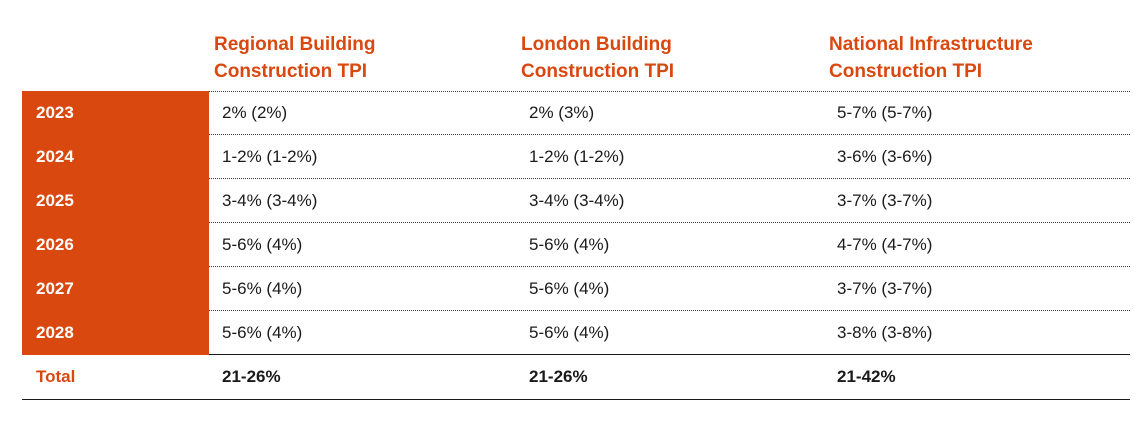  Describe the element at coordinates (931, 58) in the screenshot. I see `header-national-infrastructure: National Infrastructure Construction TPI` at that location.